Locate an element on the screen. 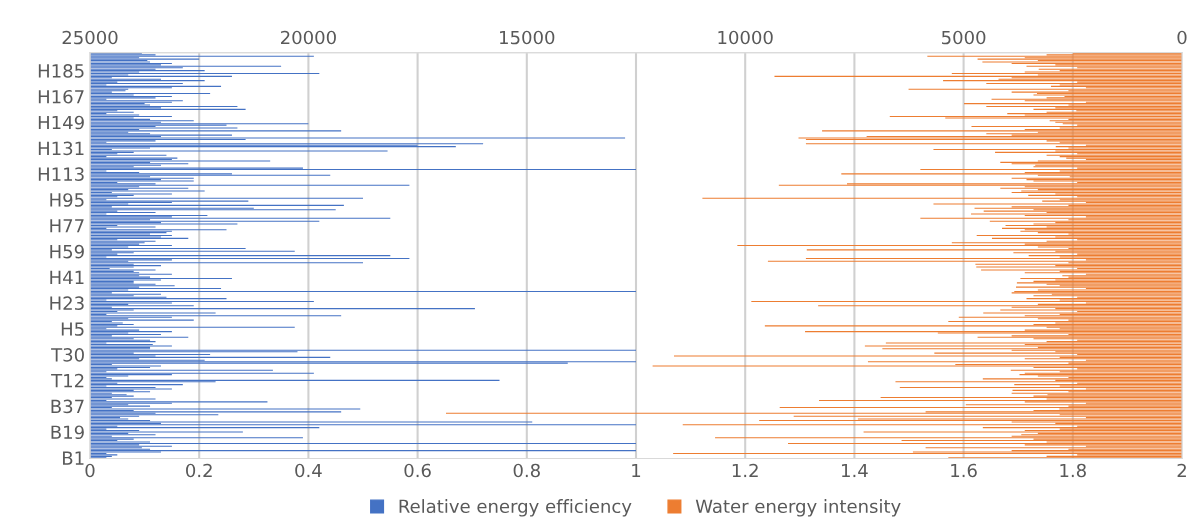 Image resolution: width=1200 pixels, height=527 pixels. x-tick-label: 0.4 is located at coordinates (308, 470).